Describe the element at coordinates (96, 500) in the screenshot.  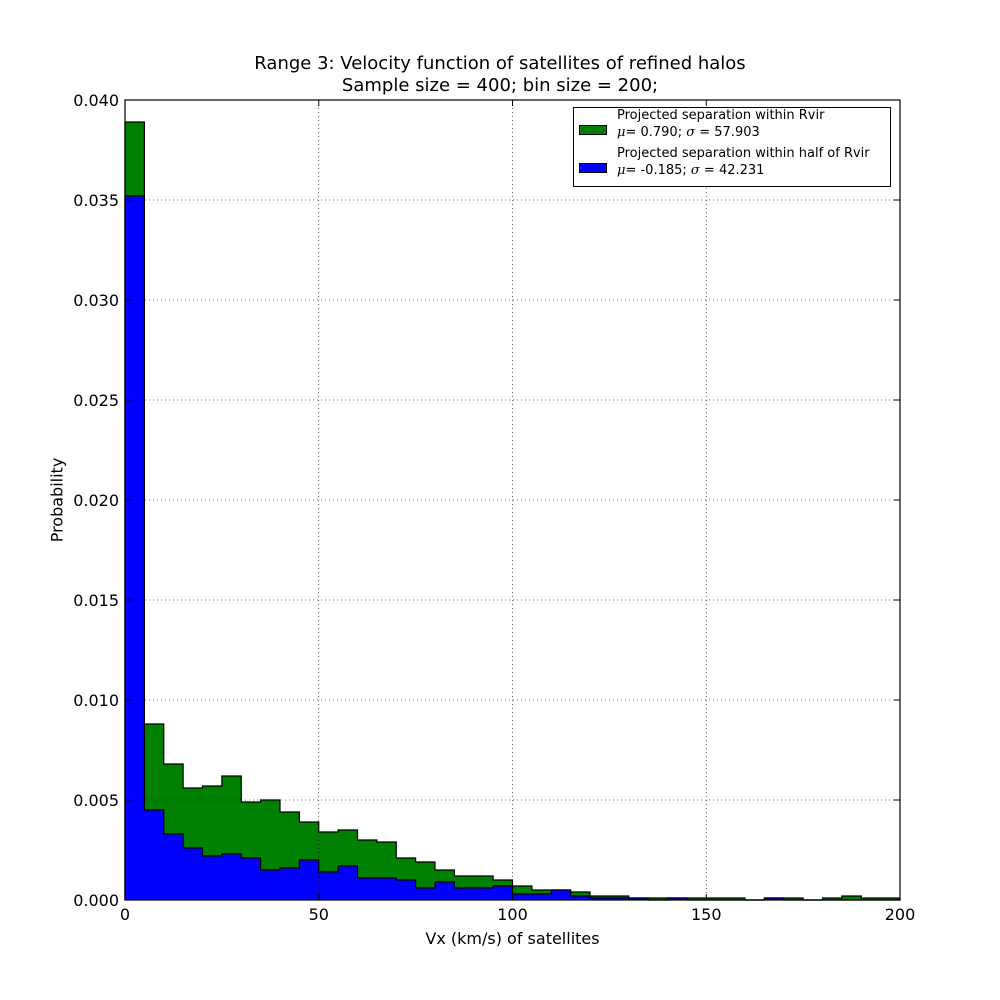
I see `y-tick-label: 0.020` at that location.